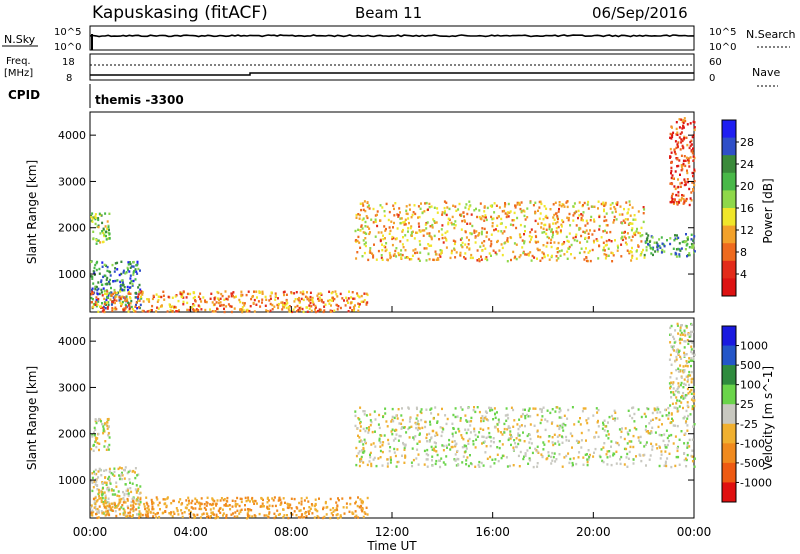 The height and width of the screenshot is (554, 800). What do you see at coordinates (694, 532) in the screenshot?
I see `x-tick-label-6: 00:00` at bounding box center [694, 532].